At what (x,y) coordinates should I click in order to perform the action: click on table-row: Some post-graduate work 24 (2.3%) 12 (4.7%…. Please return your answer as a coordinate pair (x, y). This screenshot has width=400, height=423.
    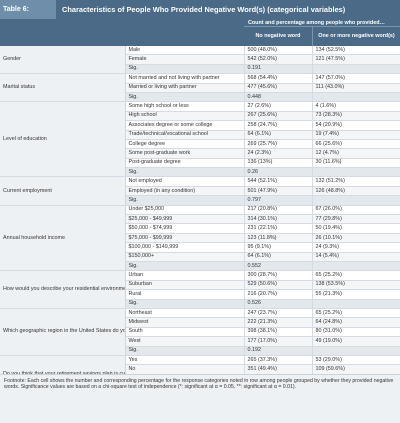
    Looking at the image, I should click on (200, 153).